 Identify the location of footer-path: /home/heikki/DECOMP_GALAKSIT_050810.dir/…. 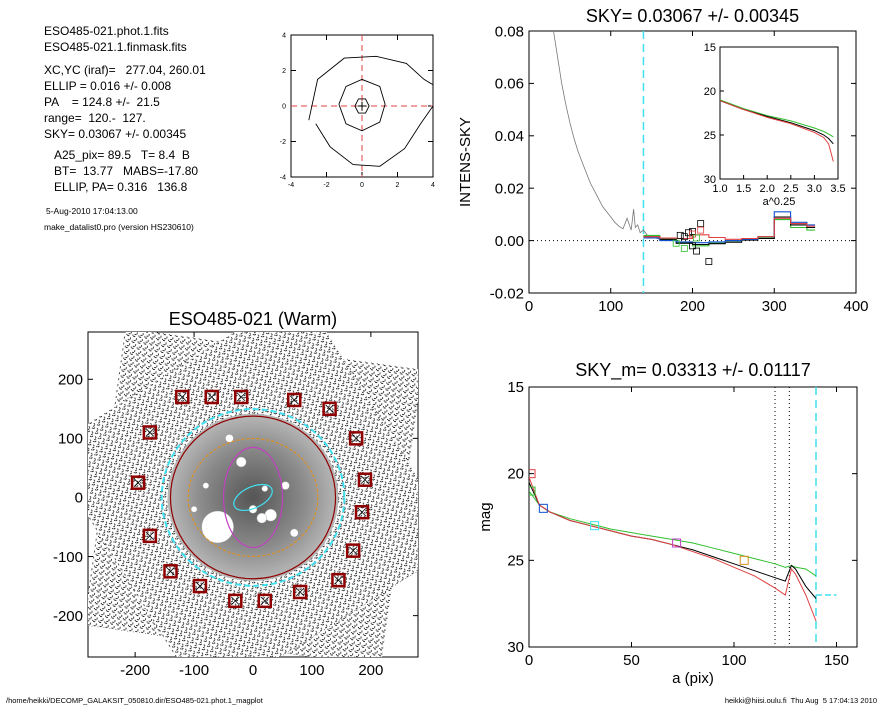
(134, 700).